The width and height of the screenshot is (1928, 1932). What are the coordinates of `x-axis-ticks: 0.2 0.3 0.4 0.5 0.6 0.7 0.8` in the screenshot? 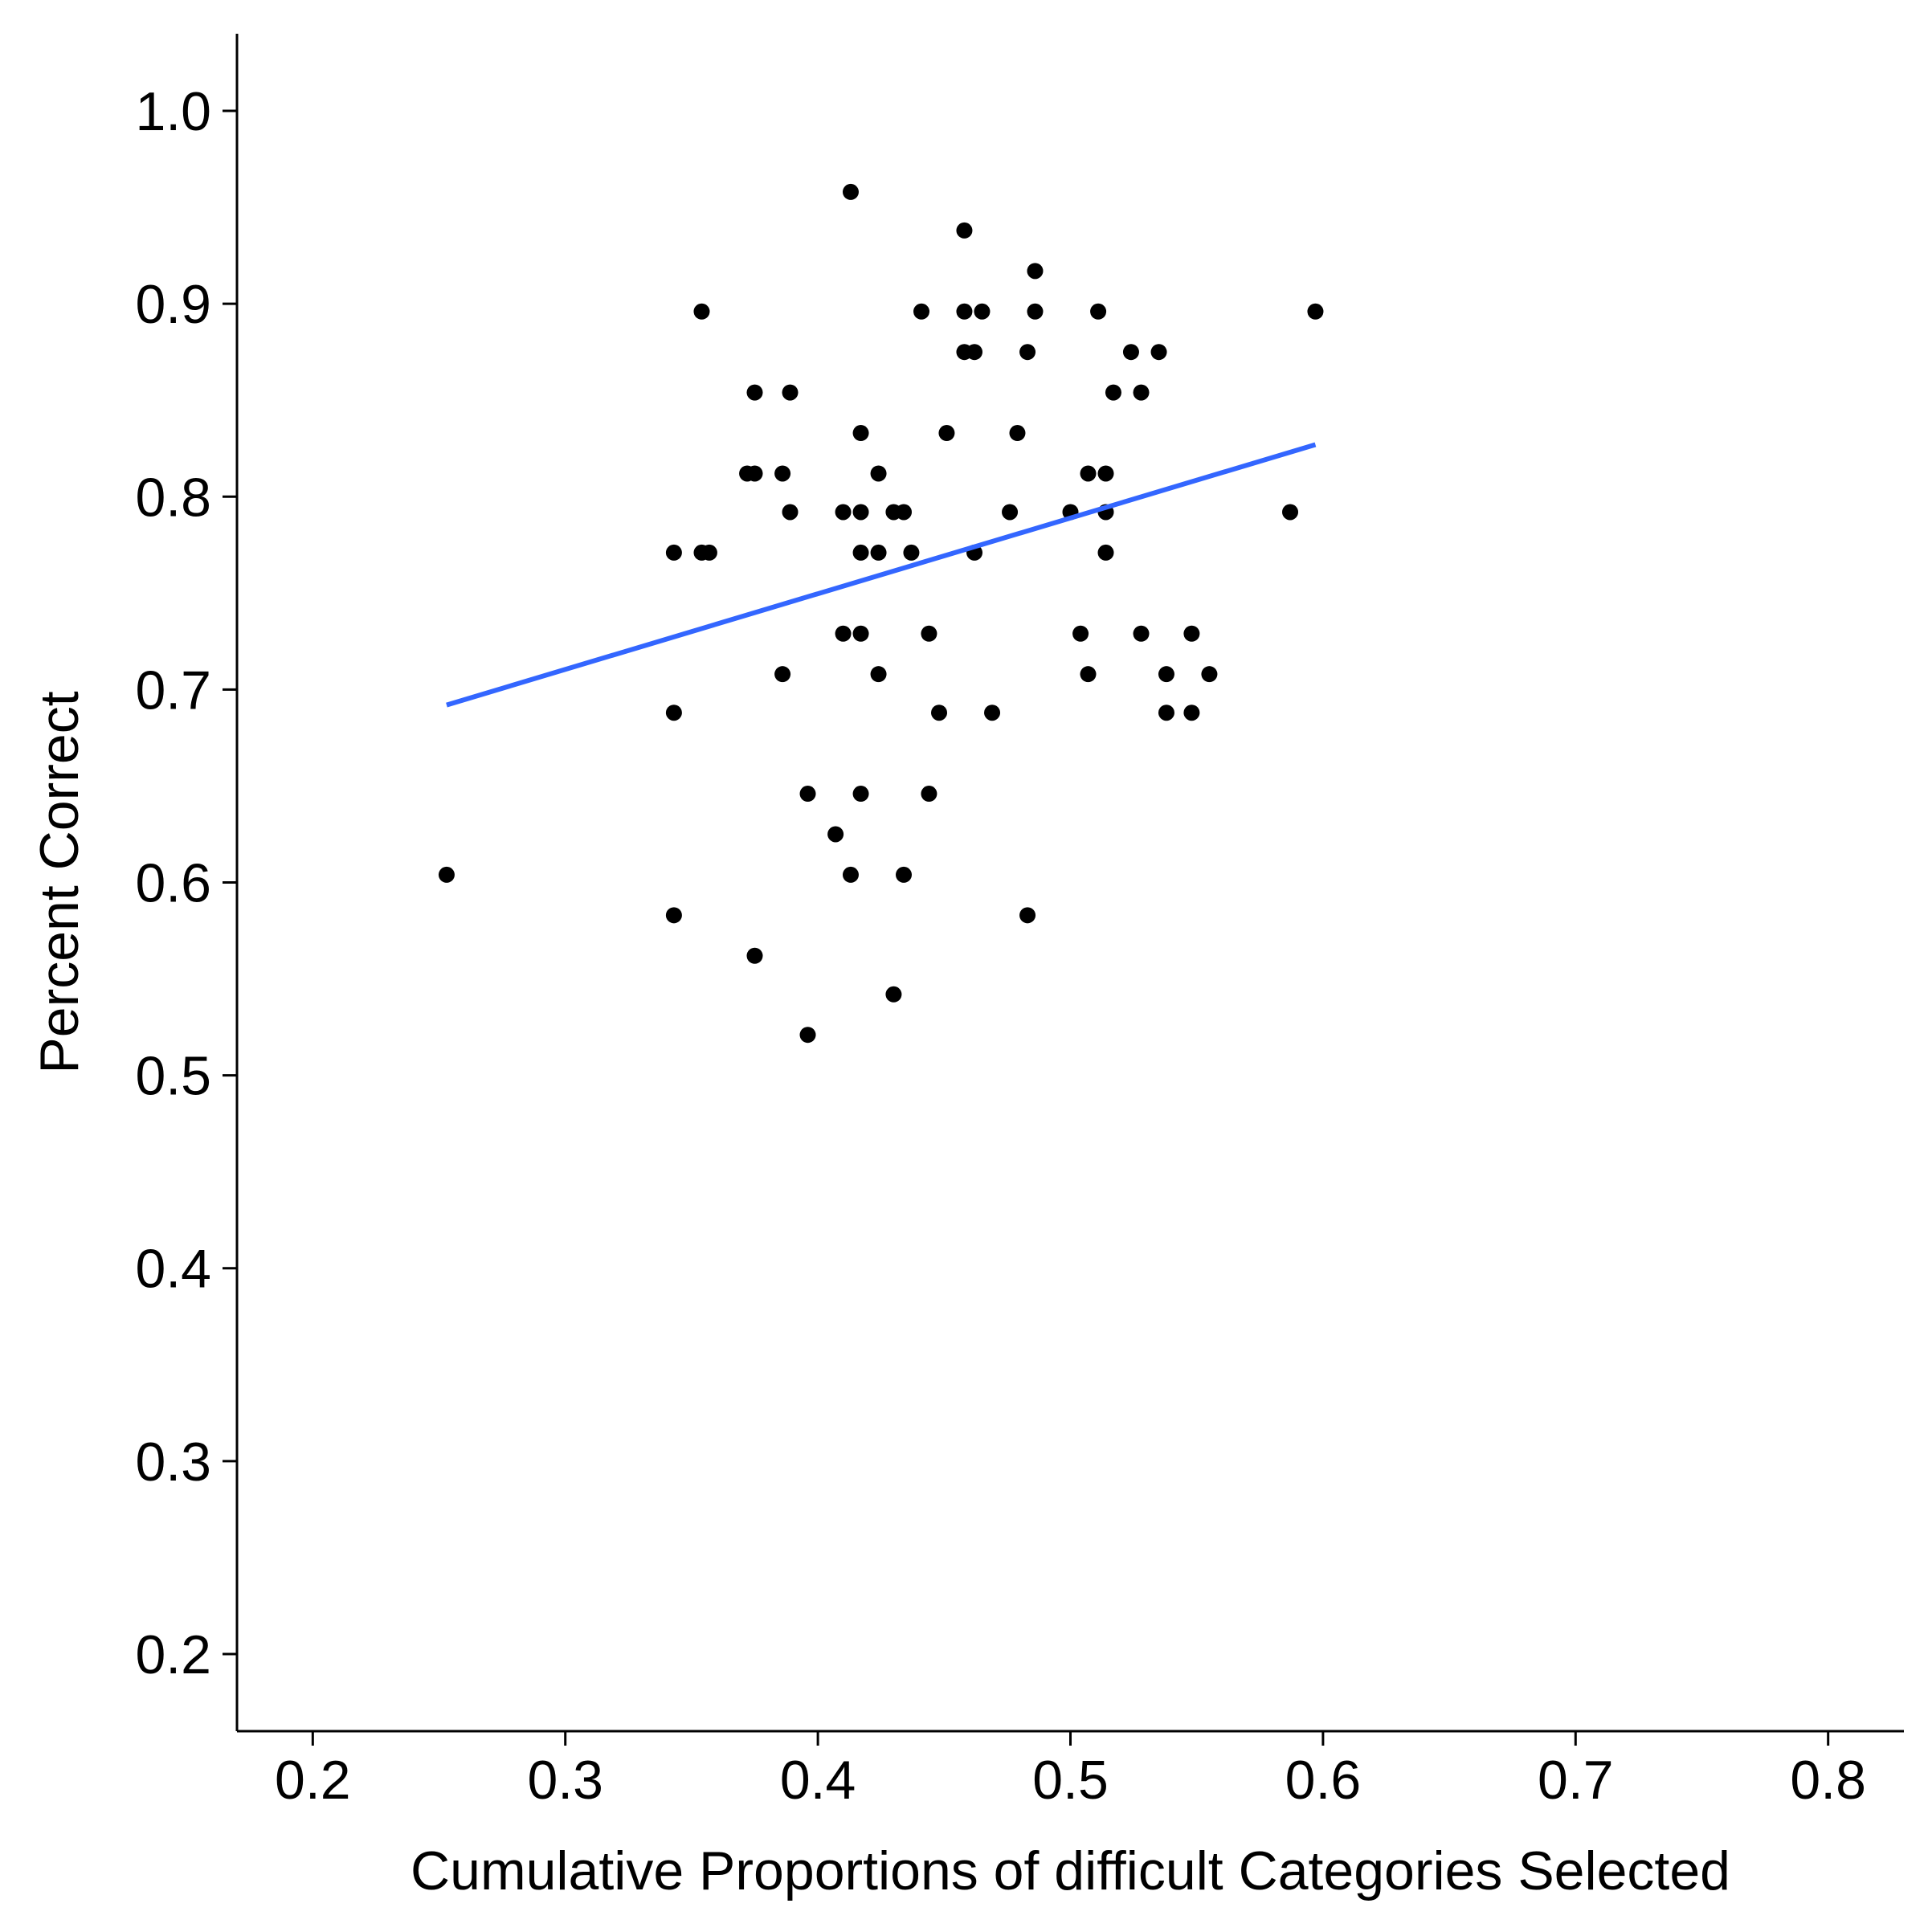 It's located at (1070, 1771).